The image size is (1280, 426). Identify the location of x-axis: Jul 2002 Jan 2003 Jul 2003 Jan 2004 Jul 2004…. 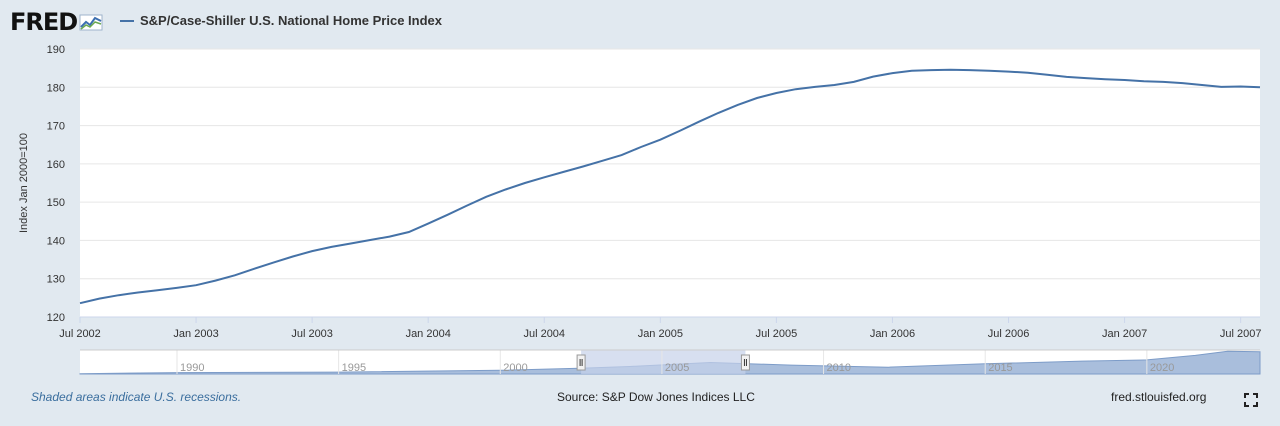
(660, 328).